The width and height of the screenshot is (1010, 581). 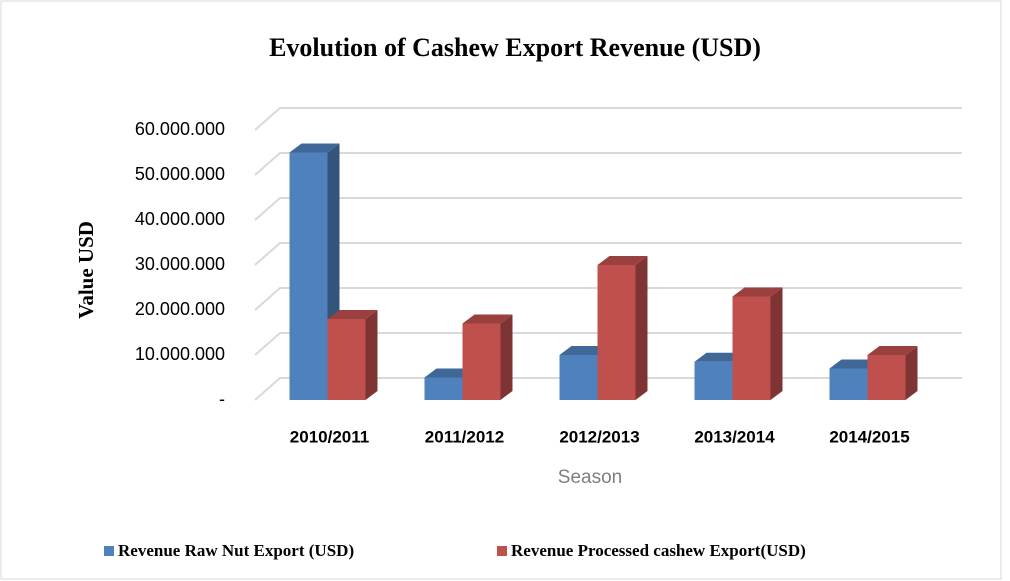 I want to click on x-tick-label: 2010/2011, so click(x=329, y=436).